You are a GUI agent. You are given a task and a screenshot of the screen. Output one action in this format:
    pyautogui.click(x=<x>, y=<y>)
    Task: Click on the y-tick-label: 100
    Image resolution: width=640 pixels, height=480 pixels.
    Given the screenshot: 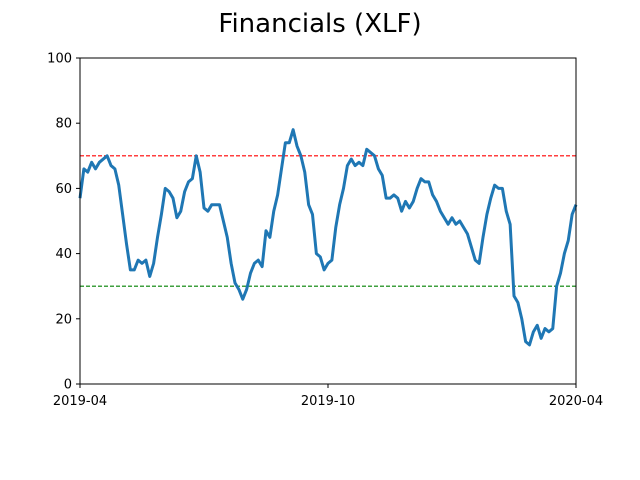 What is the action you would take?
    pyautogui.click(x=59, y=59)
    